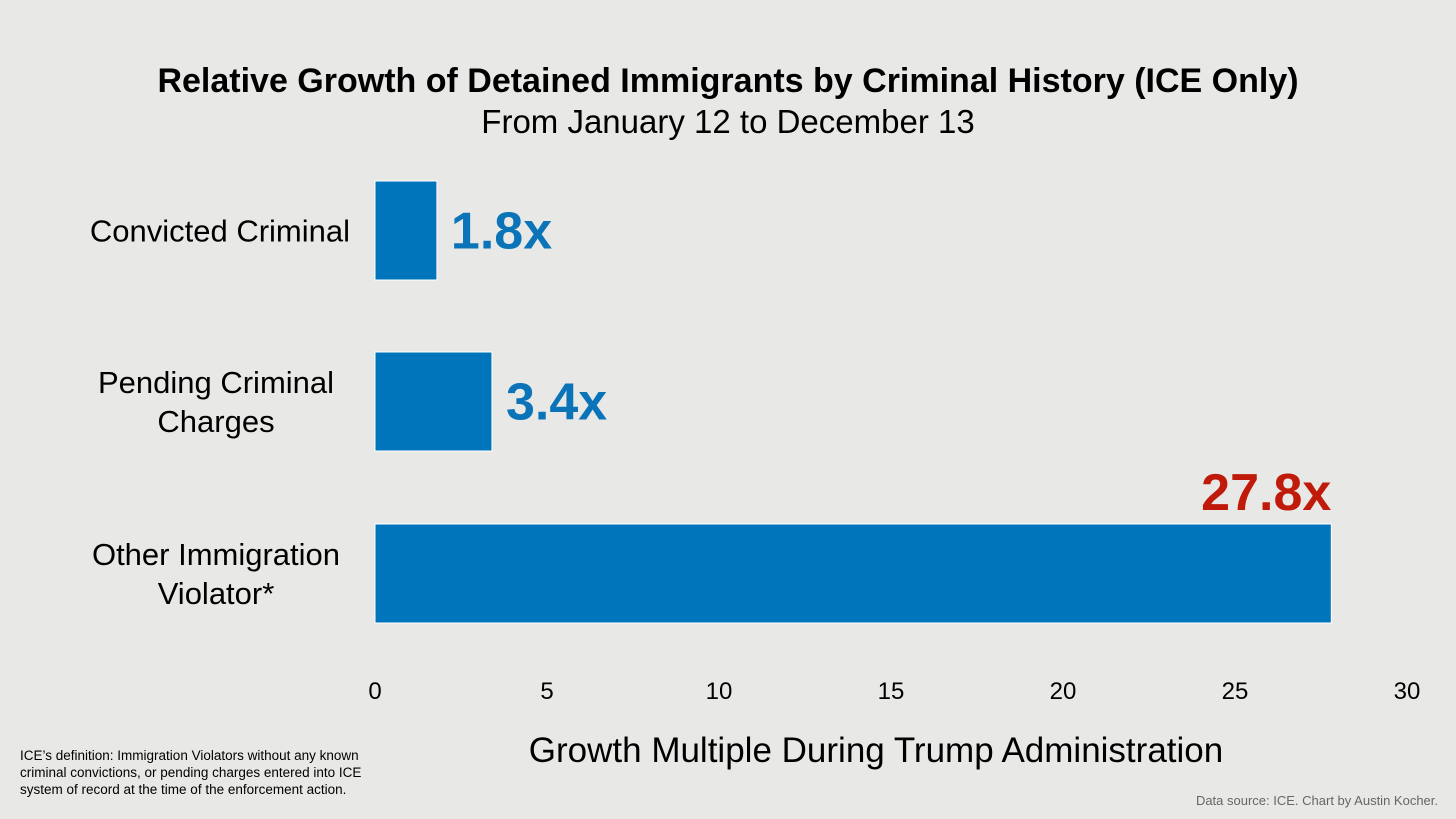  What do you see at coordinates (556, 403) in the screenshot?
I see `data-label: 3.4x` at bounding box center [556, 403].